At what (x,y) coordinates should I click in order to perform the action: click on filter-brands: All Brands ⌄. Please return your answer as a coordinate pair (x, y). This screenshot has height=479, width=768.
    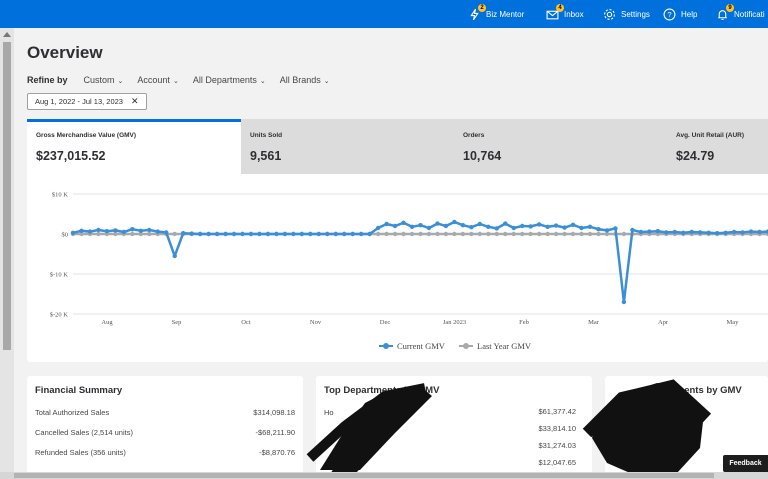
    Looking at the image, I should click on (304, 80).